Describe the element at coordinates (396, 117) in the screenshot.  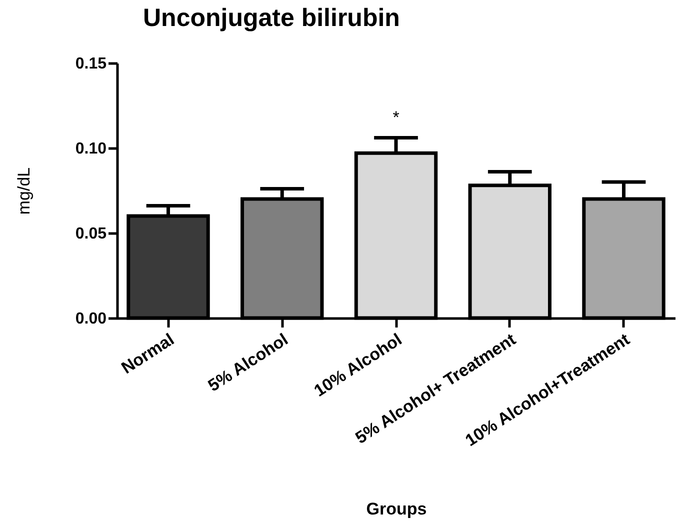
I see `annotation: *` at that location.